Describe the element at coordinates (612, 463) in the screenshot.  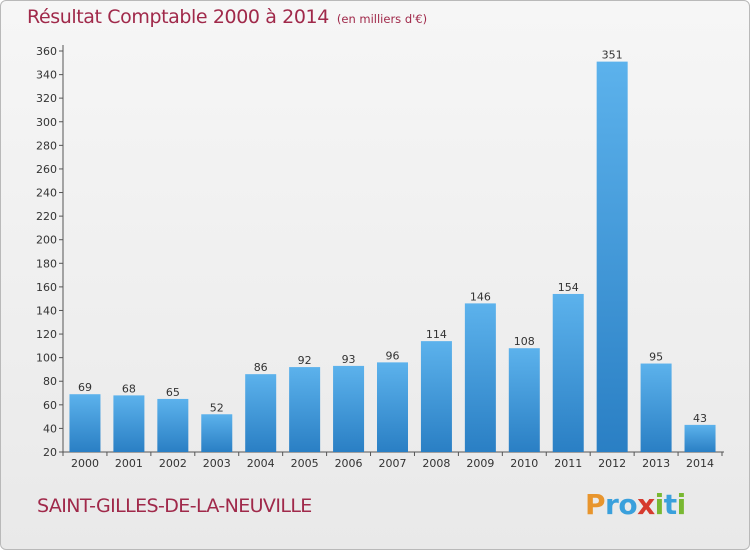
I see `x-tick-label: 2012` at that location.